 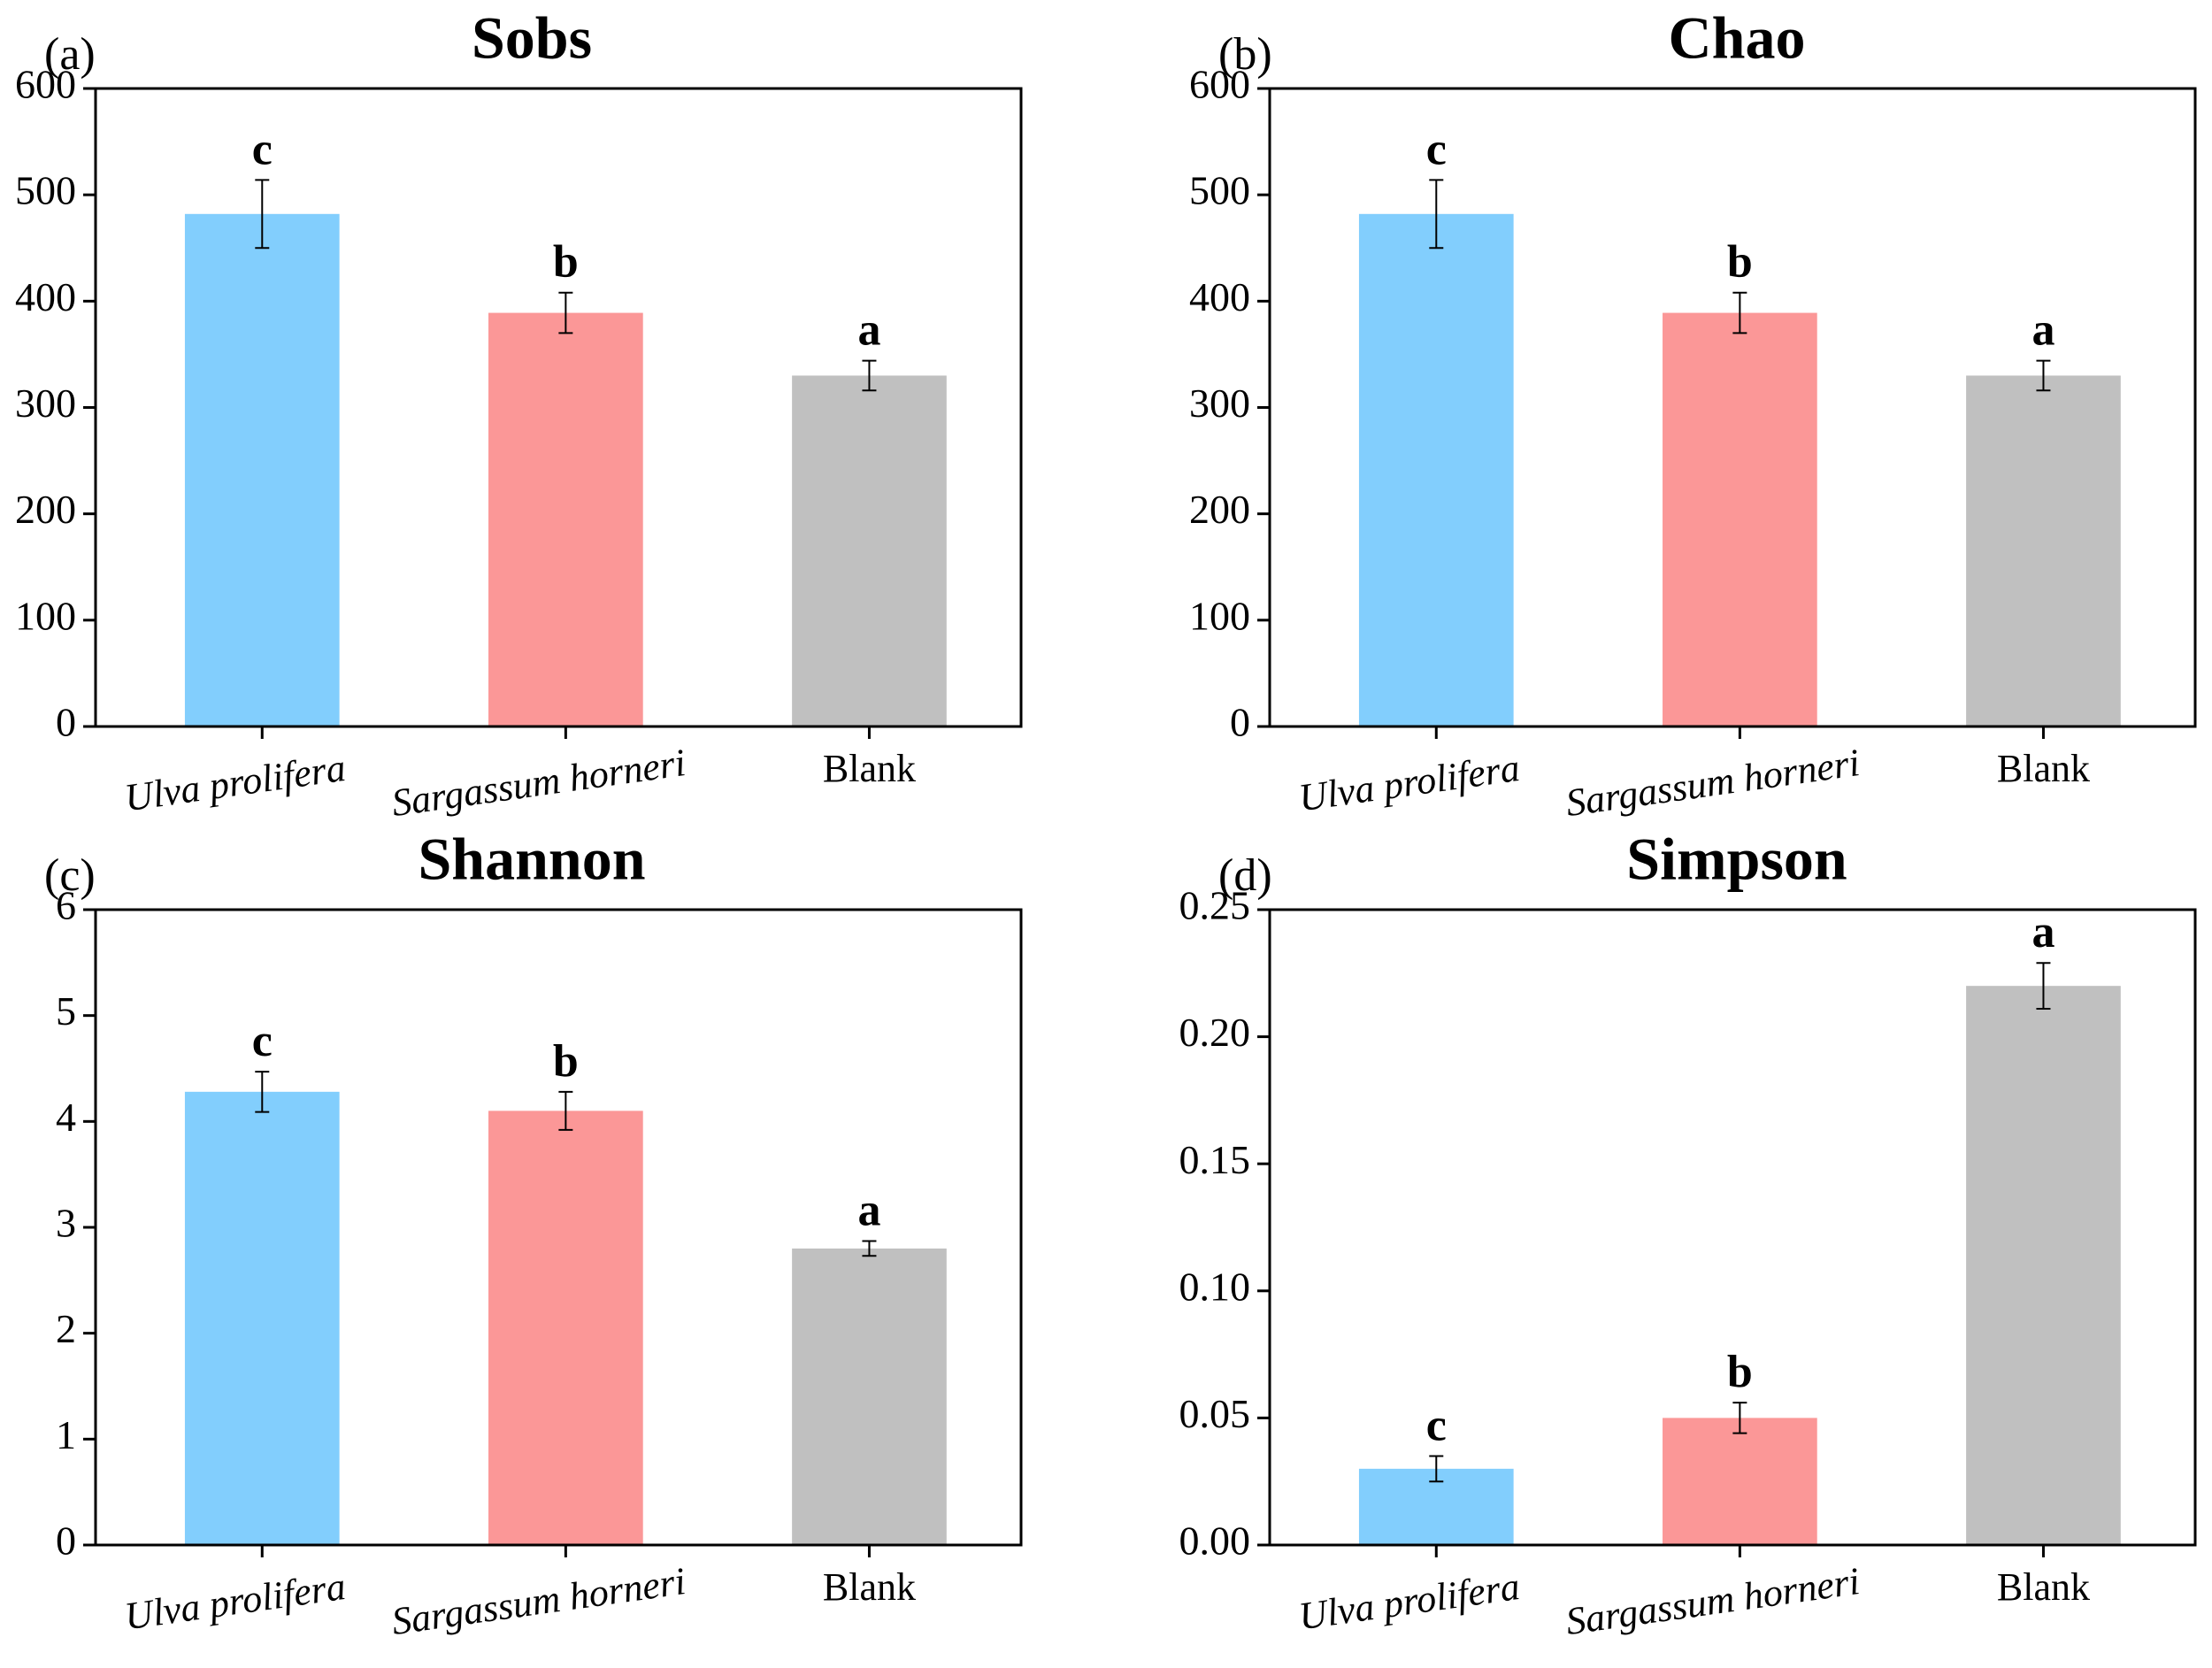 I want to click on y-tick-label: 1, so click(x=66, y=1434).